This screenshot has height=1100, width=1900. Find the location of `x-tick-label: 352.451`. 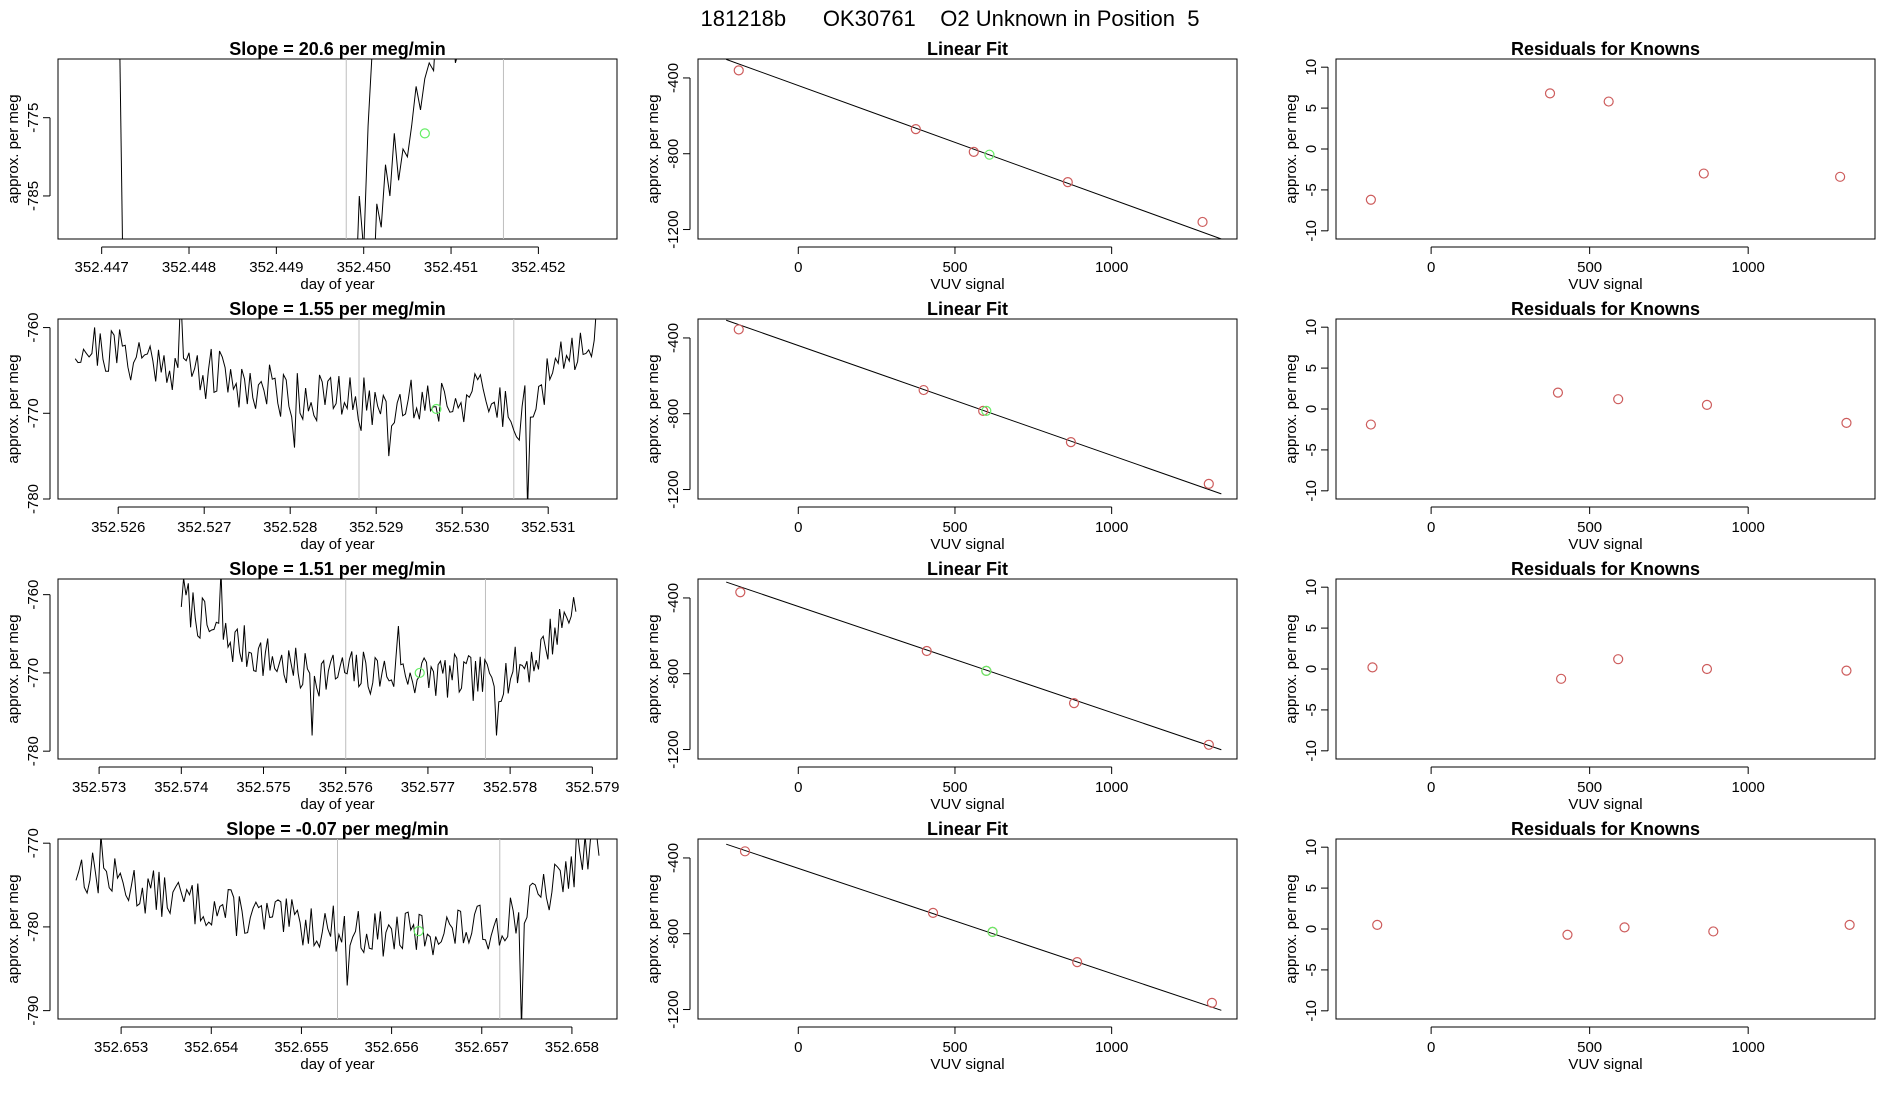

x-tick-label: 352.451 is located at coordinates (451, 267).